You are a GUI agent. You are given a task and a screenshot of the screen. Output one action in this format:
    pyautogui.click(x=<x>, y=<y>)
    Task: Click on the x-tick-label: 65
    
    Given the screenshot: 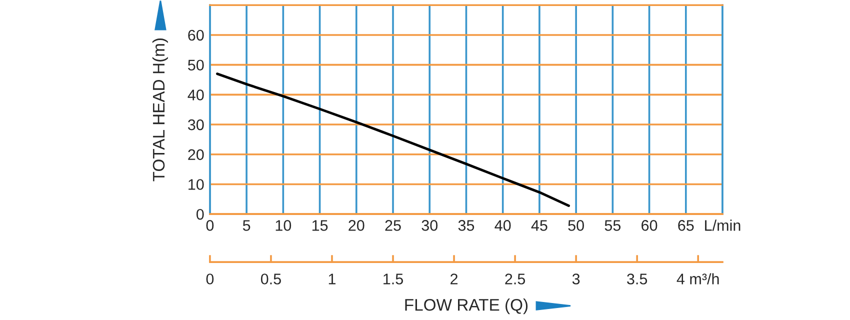 What is the action you would take?
    pyautogui.click(x=686, y=225)
    